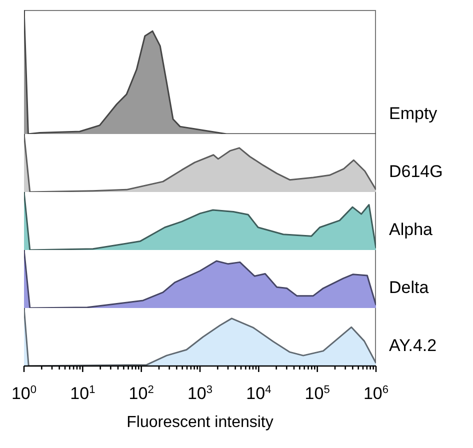  Describe the element at coordinates (259, 393) in the screenshot. I see `x-tick-label: 10$^{4}$` at that location.